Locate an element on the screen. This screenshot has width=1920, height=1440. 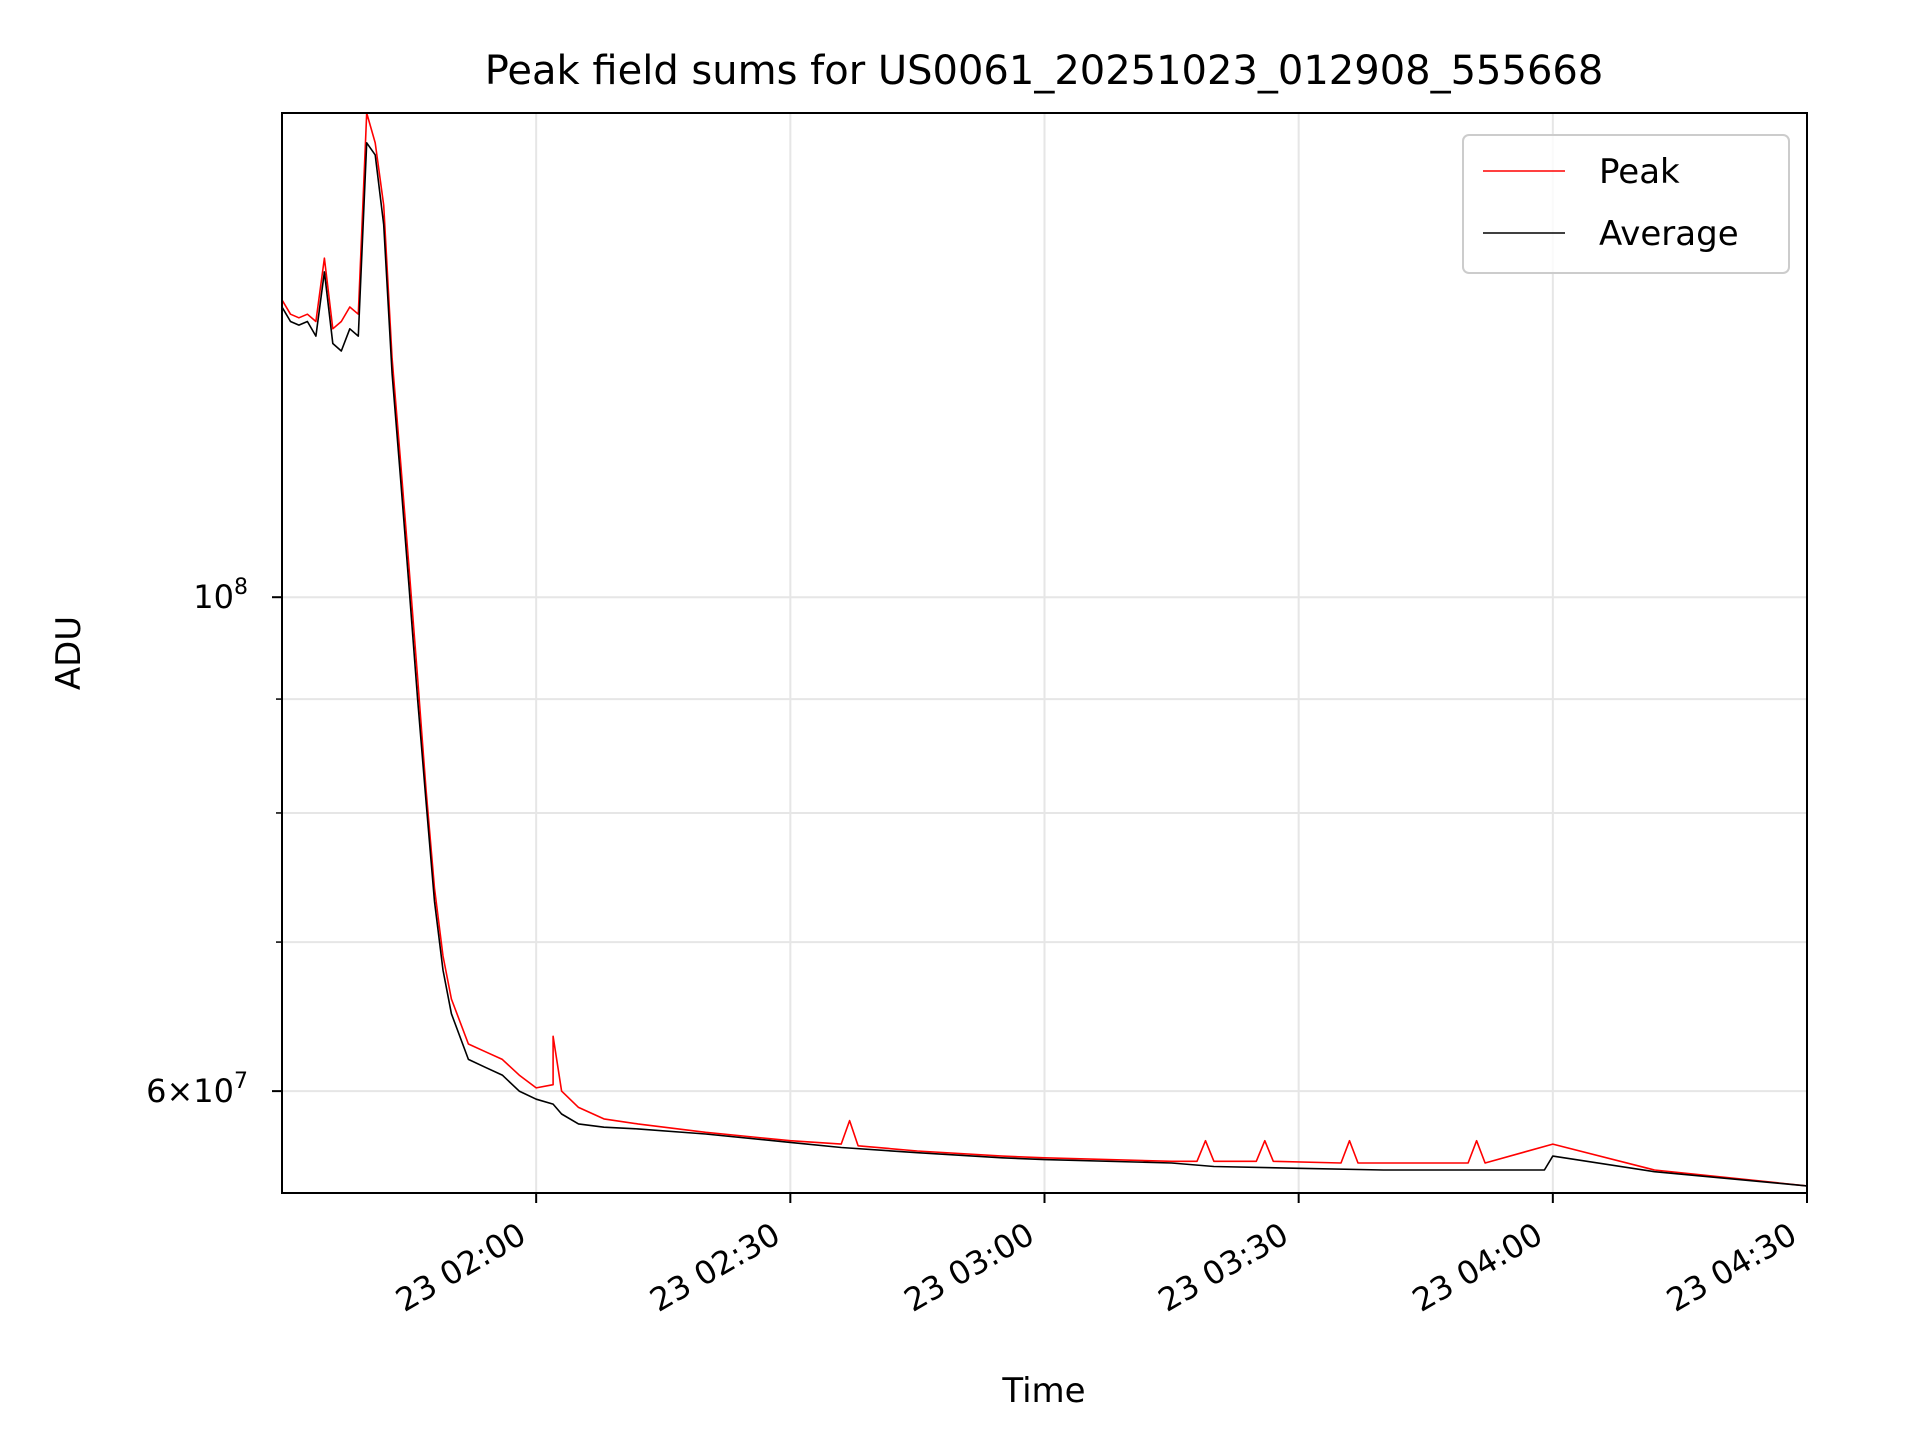
y-tick-label: 108 is located at coordinates (220, 595).